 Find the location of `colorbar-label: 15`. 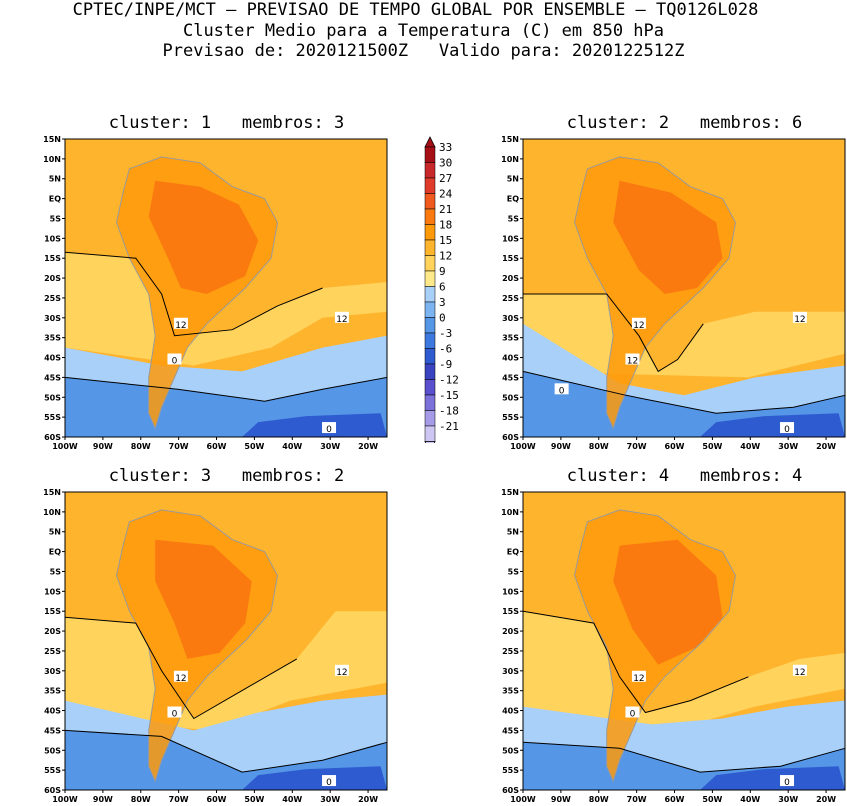

colorbar-label: 15 is located at coordinates (445, 240).